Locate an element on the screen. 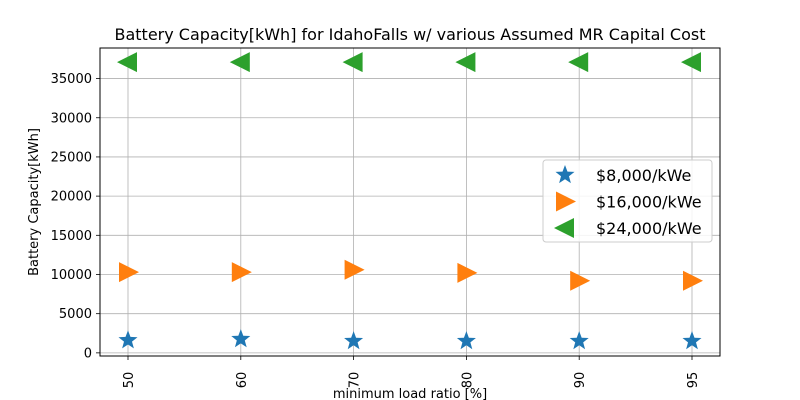 The image size is (800, 400). y-tick-label: 35000 is located at coordinates (71, 79).